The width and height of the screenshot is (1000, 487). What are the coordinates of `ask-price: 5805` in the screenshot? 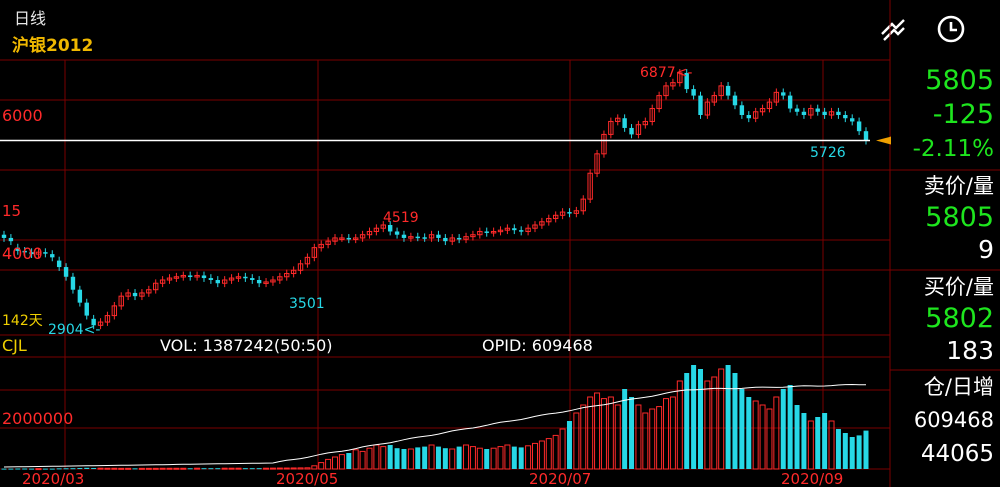 It's located at (959, 217).